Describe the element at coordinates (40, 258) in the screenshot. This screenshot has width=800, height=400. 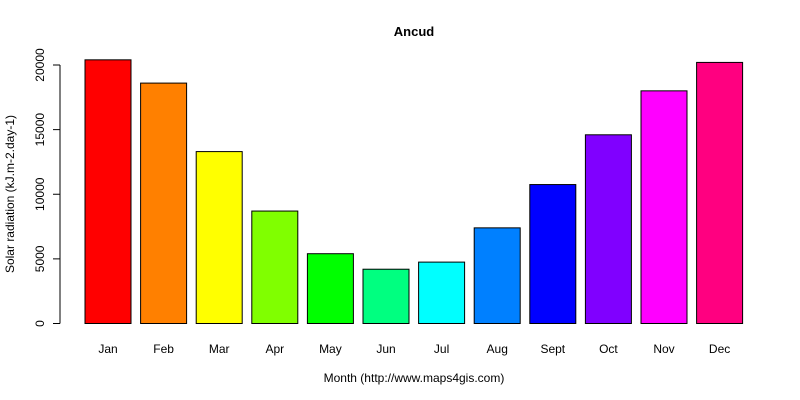
I see `y-tick-label: 5000` at that location.